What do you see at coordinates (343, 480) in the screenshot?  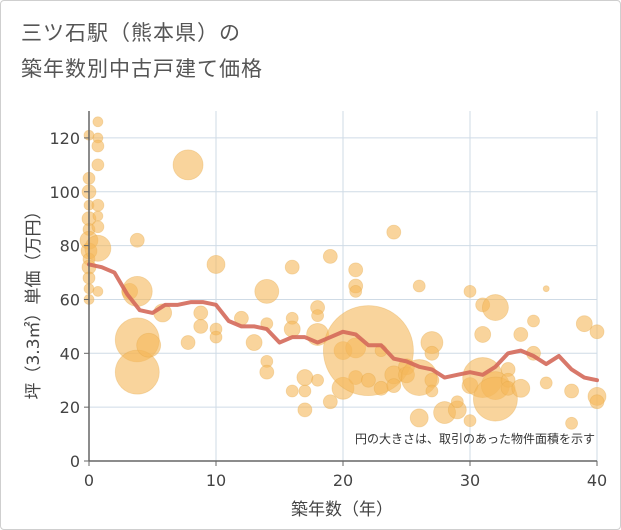 I see `x-tick-label: 20` at bounding box center [343, 480].